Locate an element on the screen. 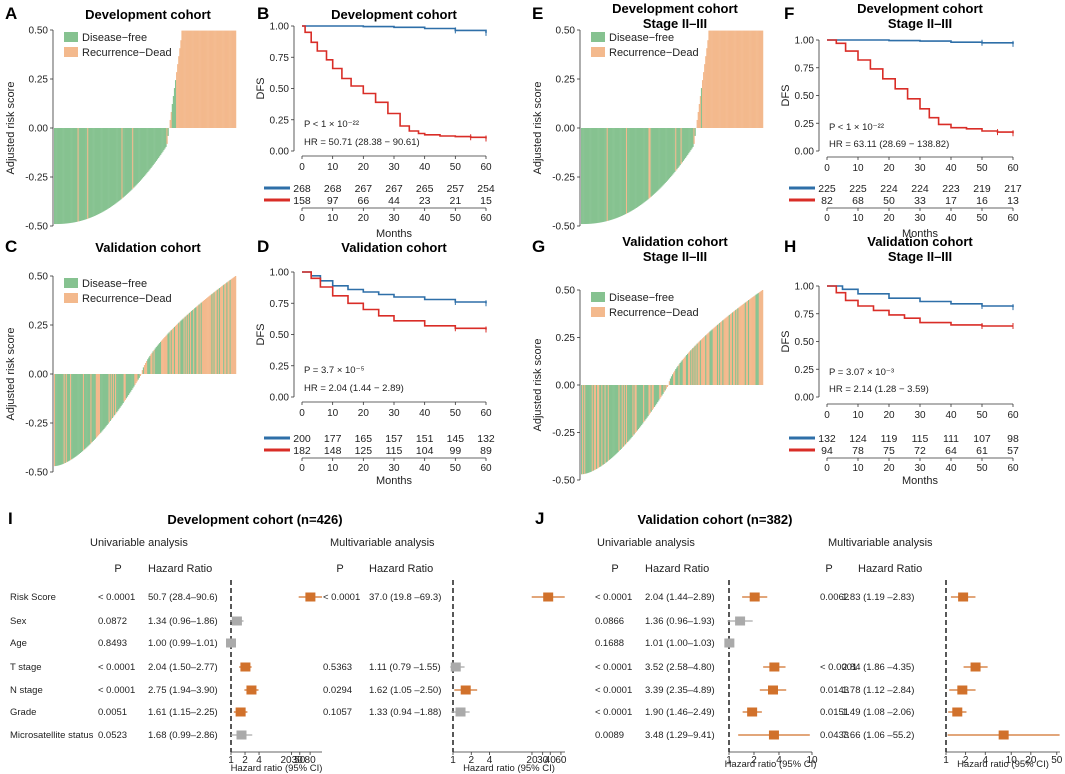  km-x-axis-label: Months is located at coordinates (394, 234).